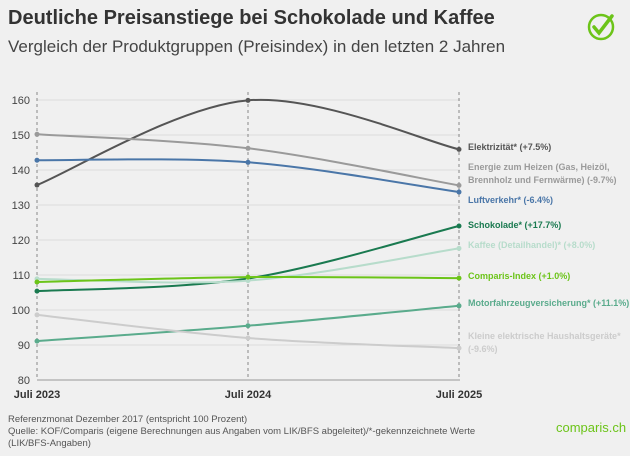 The image size is (630, 456). Describe the element at coordinates (531, 245) in the screenshot. I see `series-label: Kaffee (Detailhandel)* (+8.0%)` at that location.